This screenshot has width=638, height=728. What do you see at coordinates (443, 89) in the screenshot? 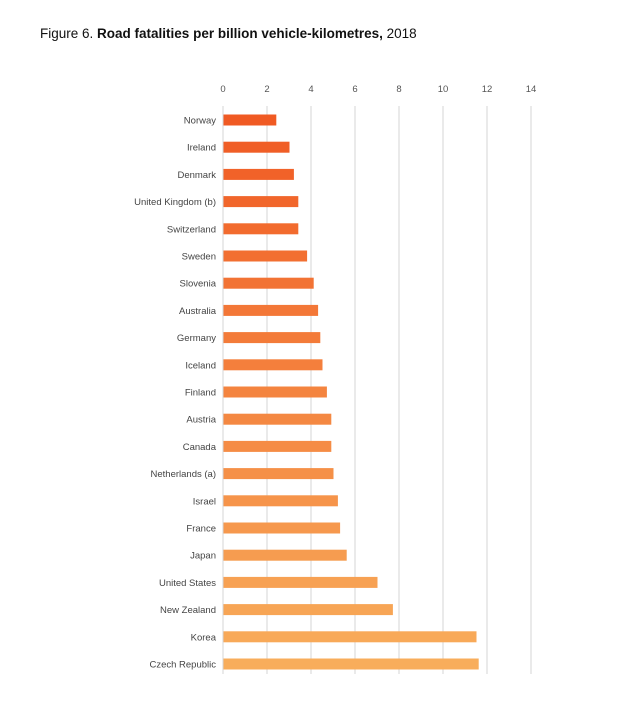
I see `x-tick-label: 10` at bounding box center [443, 89].